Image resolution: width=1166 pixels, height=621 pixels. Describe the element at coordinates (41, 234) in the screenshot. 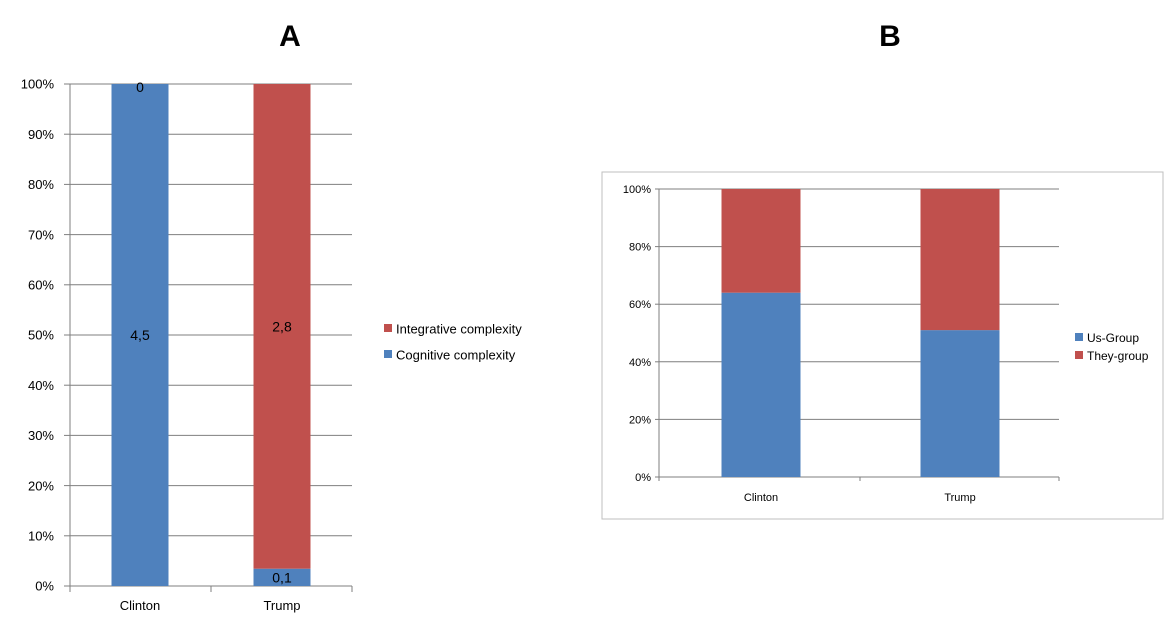

I see `chart-a-y-tick-label: 70%` at that location.